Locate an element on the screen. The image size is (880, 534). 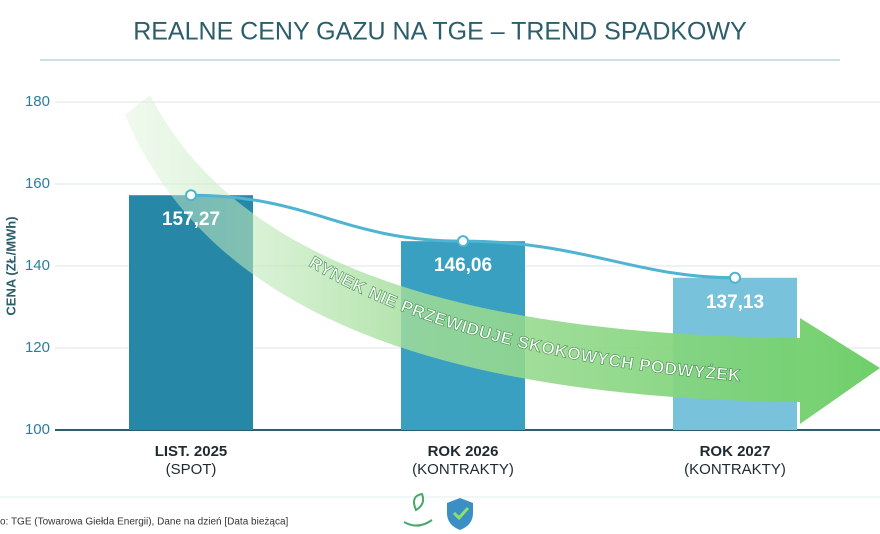
value-label: 157,27 is located at coordinates (191, 219).